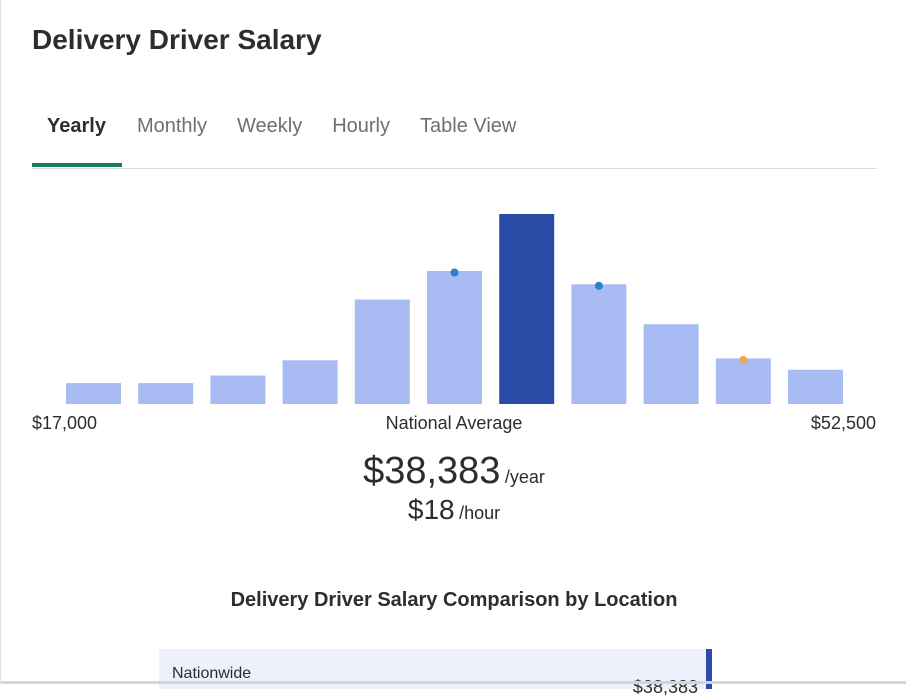 Image resolution: width=906 pixels, height=698 pixels. Describe the element at coordinates (269, 126) in the screenshot. I see `tab-weekly: Weekly` at that location.